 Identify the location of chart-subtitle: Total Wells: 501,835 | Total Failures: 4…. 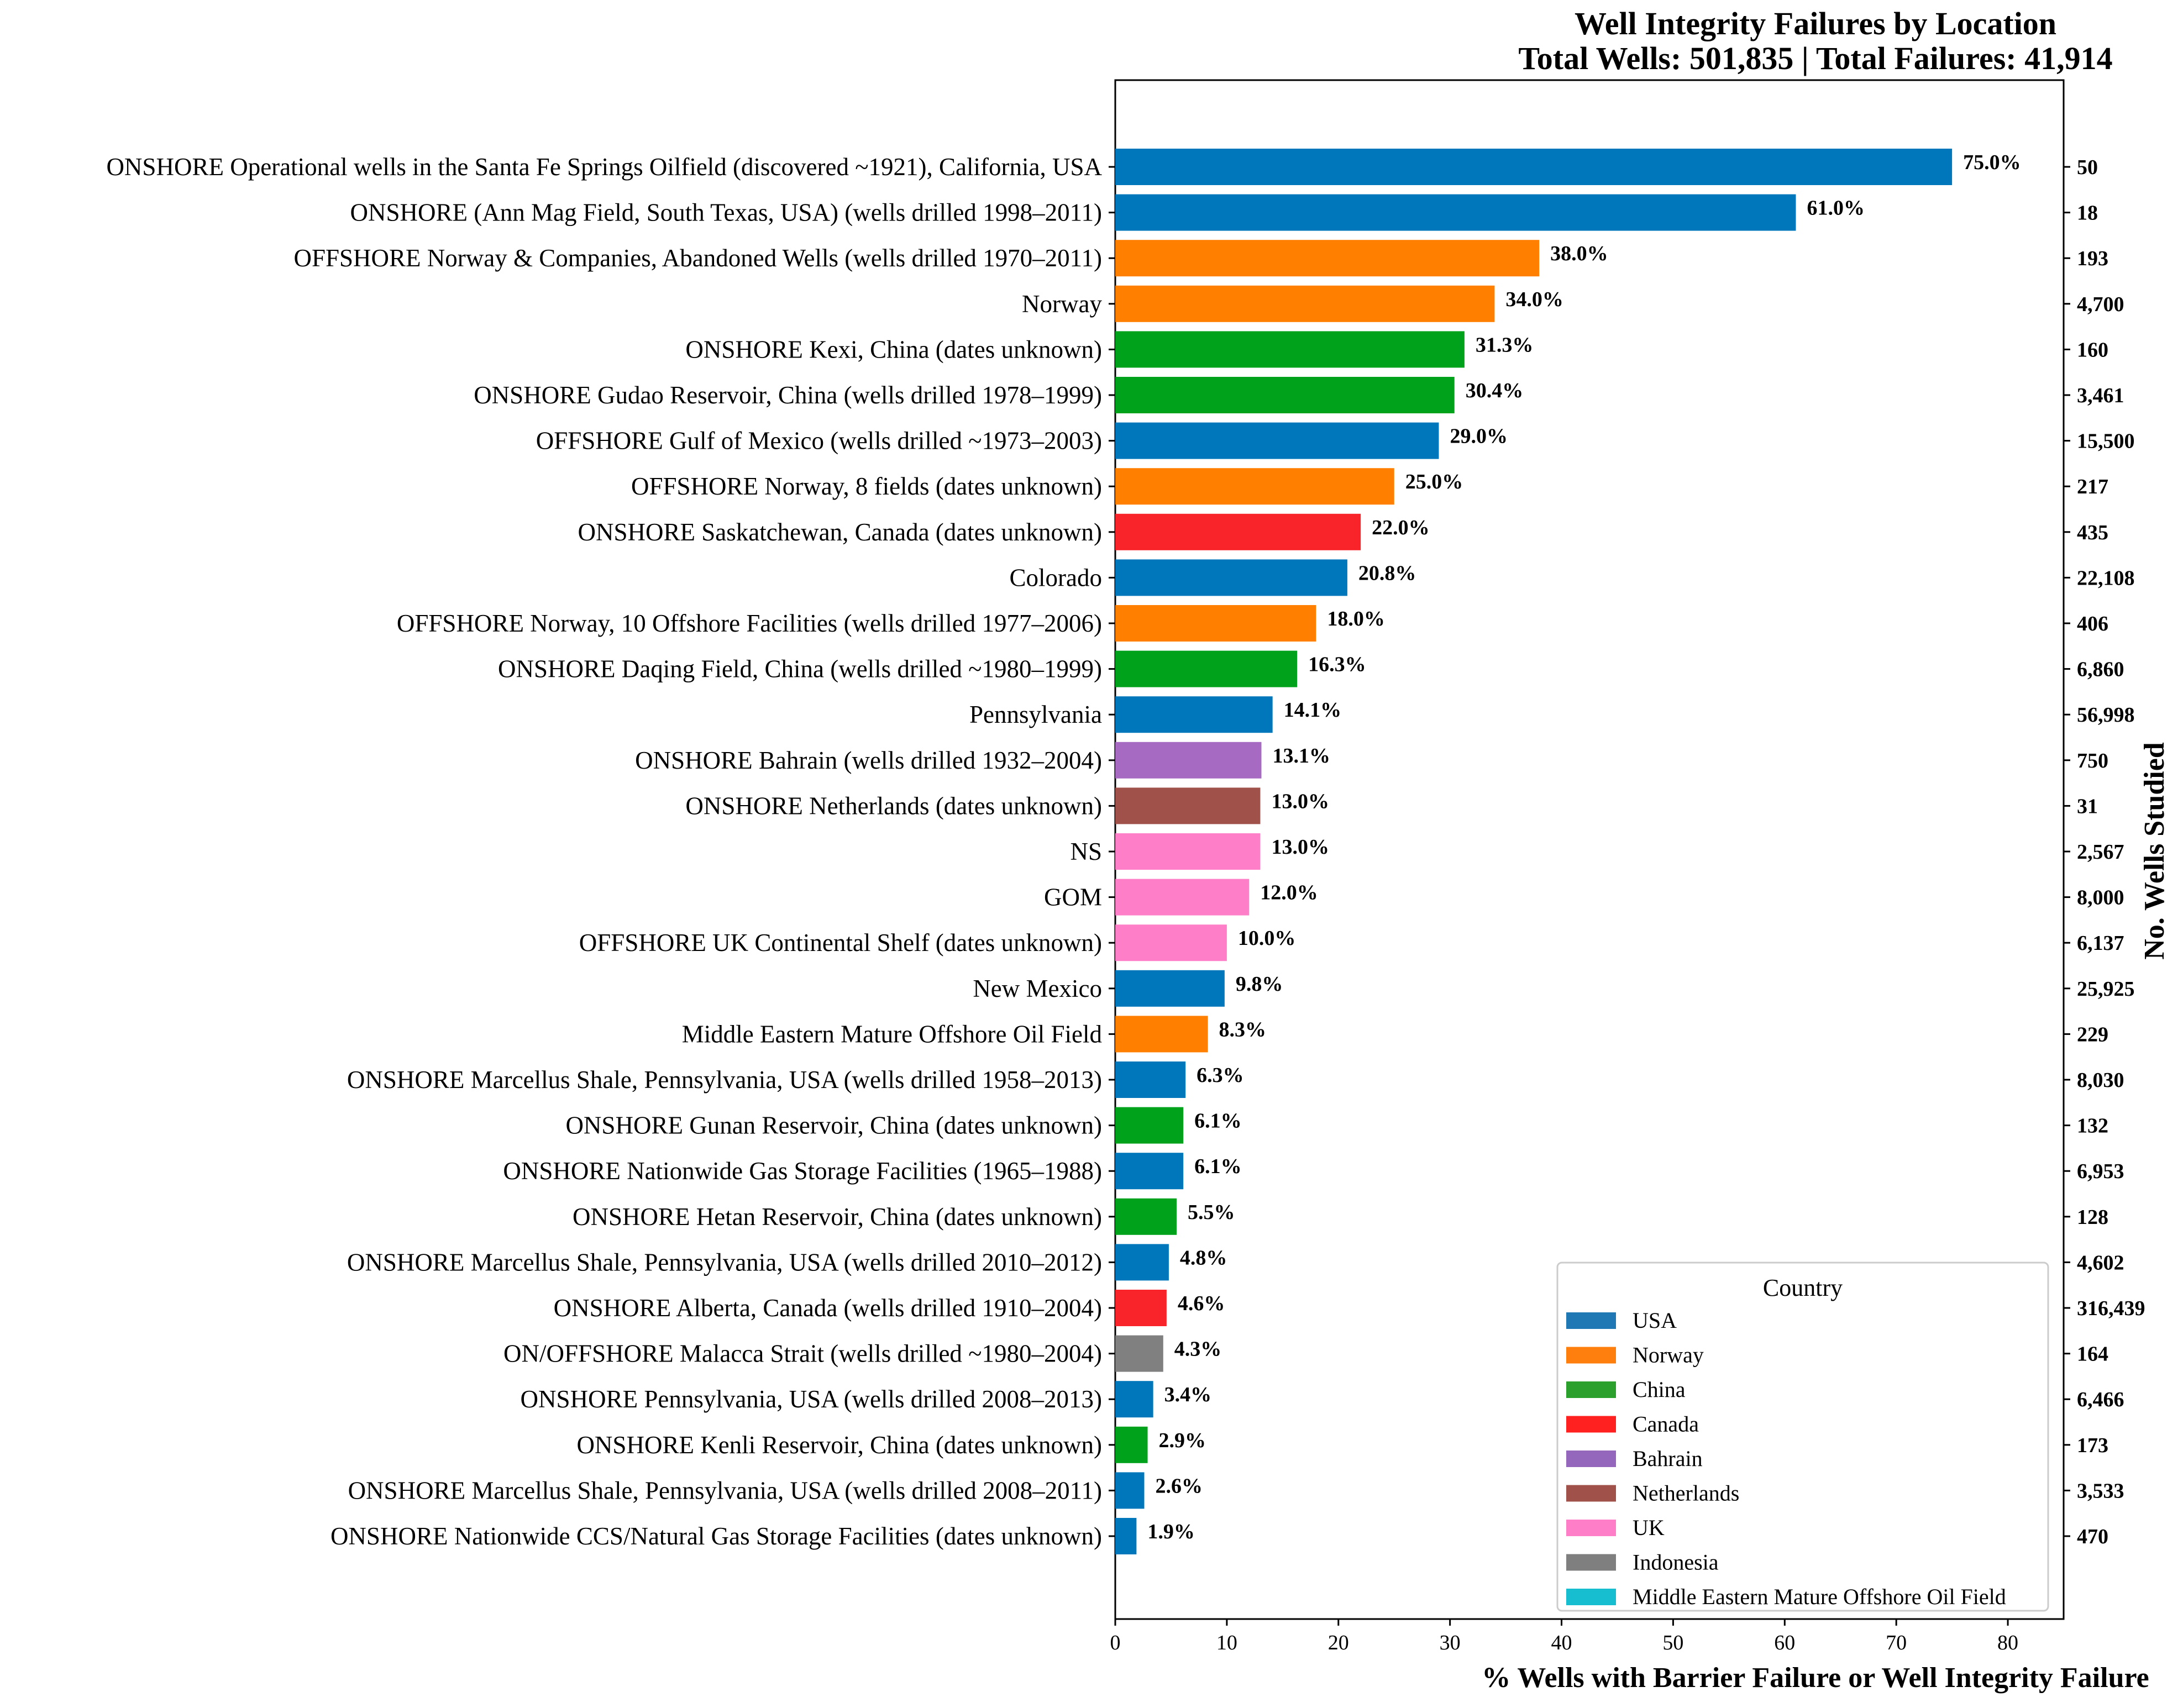
(1815, 58).